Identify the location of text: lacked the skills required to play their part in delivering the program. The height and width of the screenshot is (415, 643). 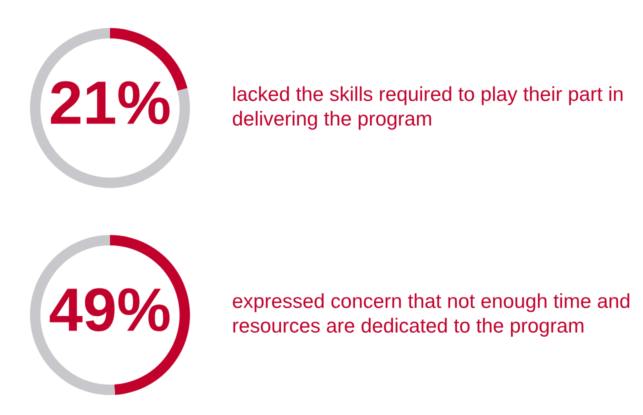
(427, 108).